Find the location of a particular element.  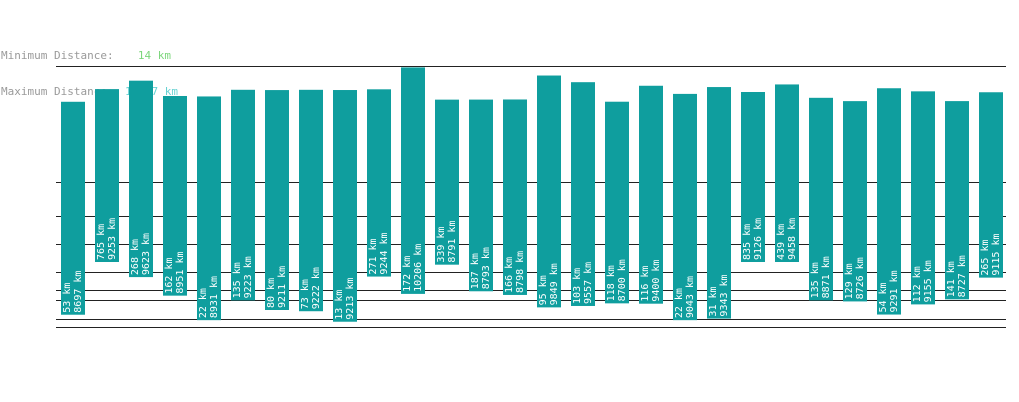

bar-label-lower: 73 km is located at coordinates (305, 294).